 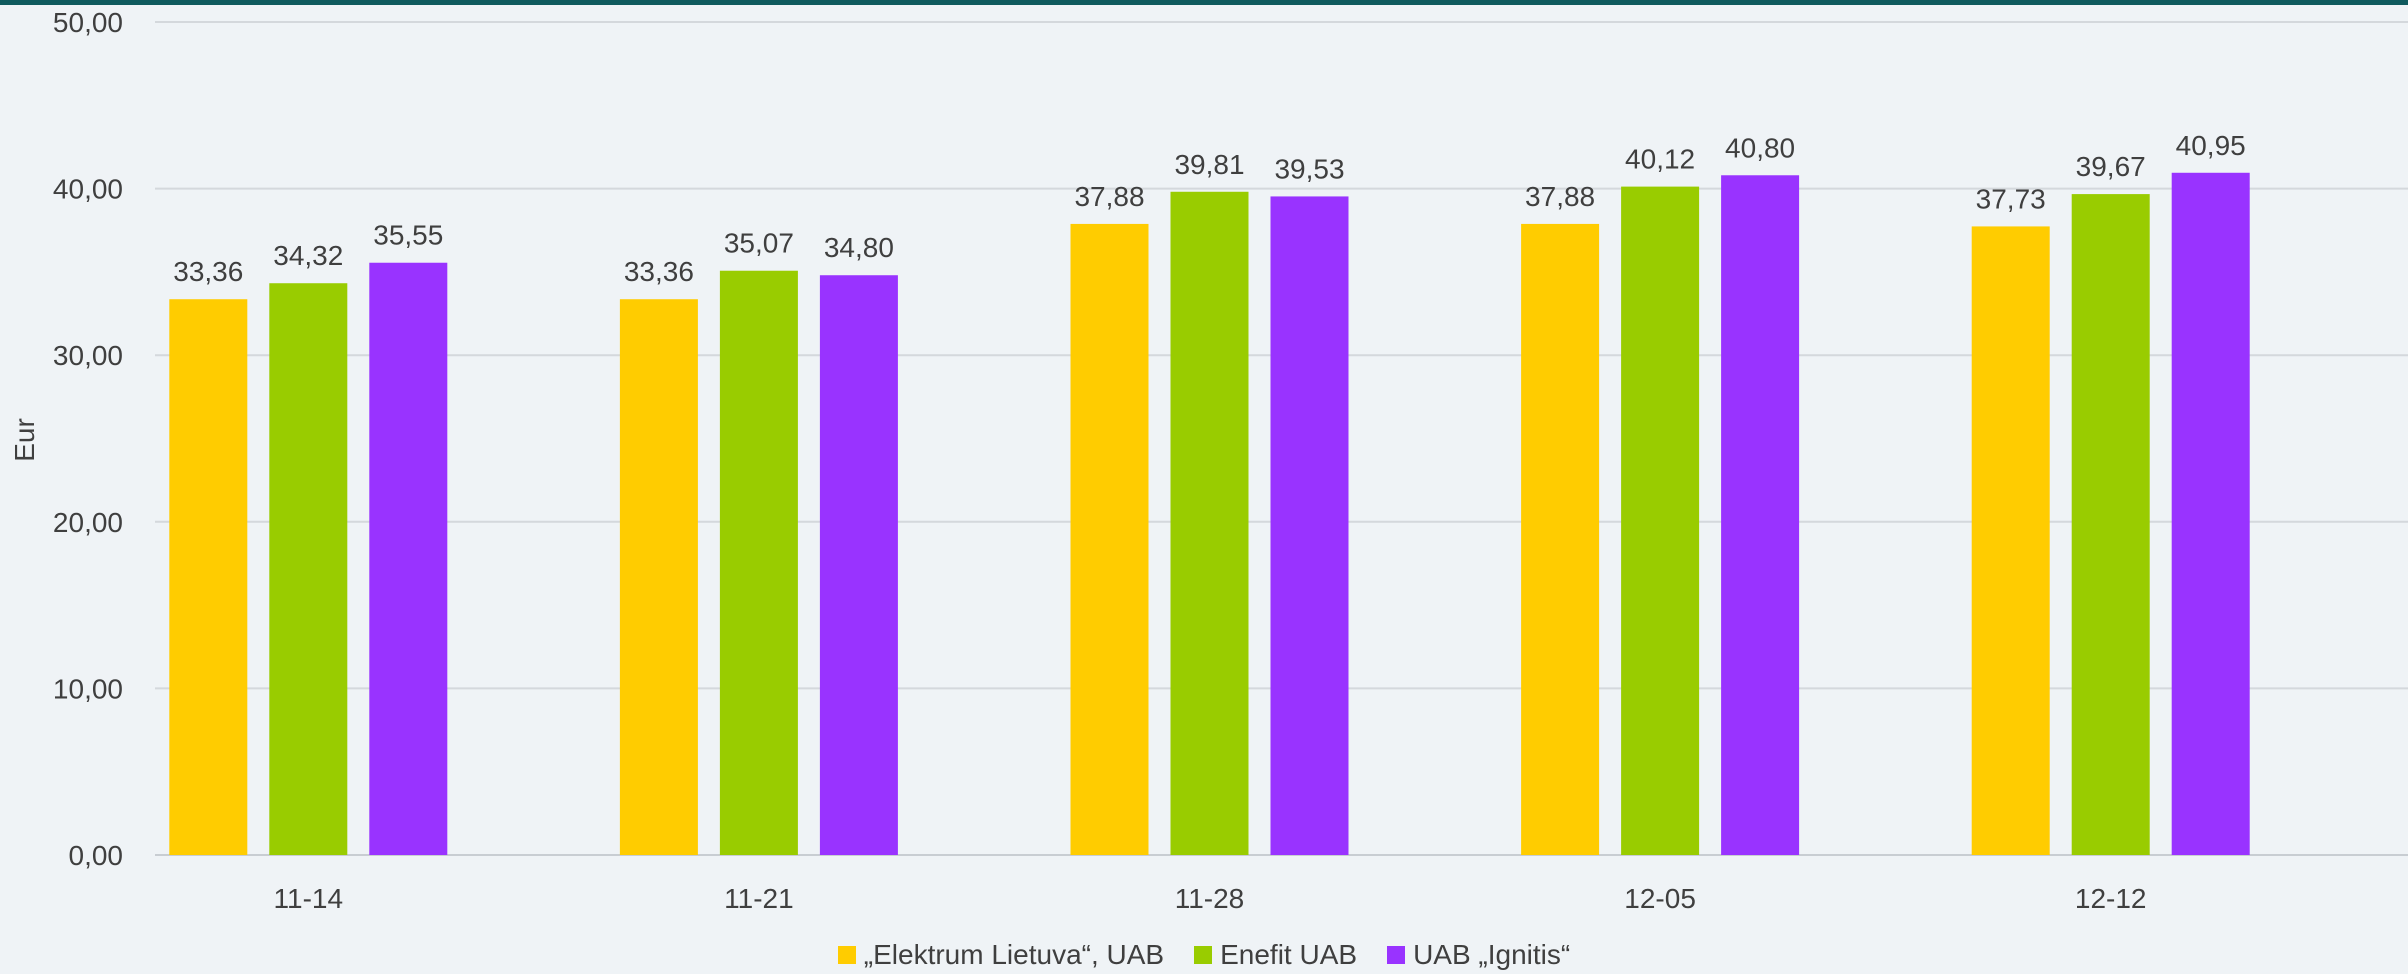 I want to click on data-label: 35,55, so click(x=408, y=235).